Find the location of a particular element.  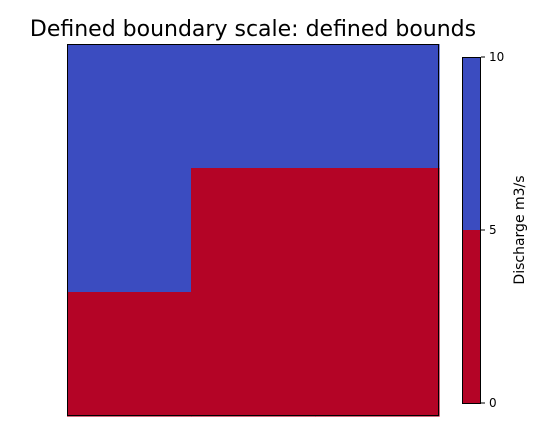

colorbar-tick-label: 0 is located at coordinates (493, 403).